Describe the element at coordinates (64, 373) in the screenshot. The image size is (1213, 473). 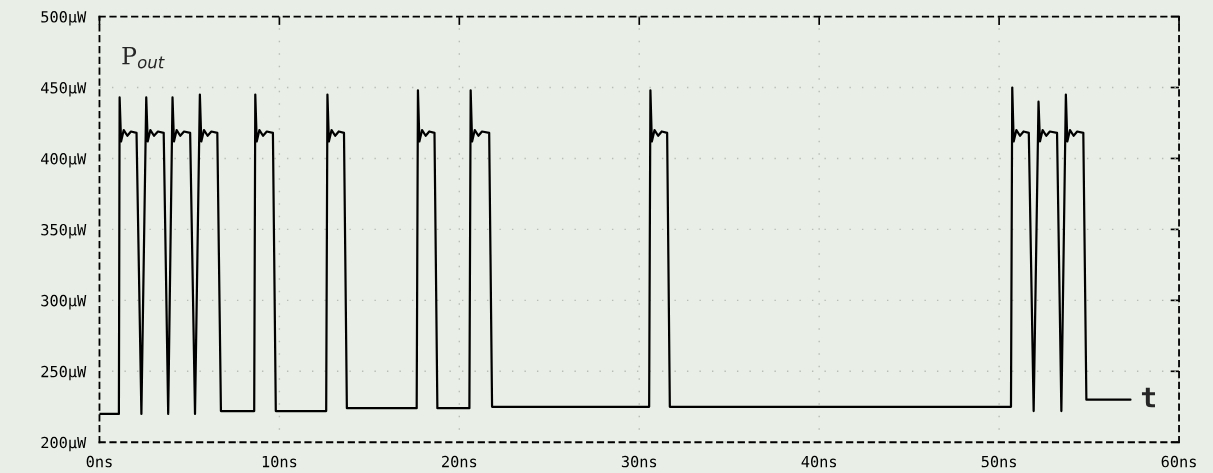
I see `y-tick-label: 250µW` at that location.